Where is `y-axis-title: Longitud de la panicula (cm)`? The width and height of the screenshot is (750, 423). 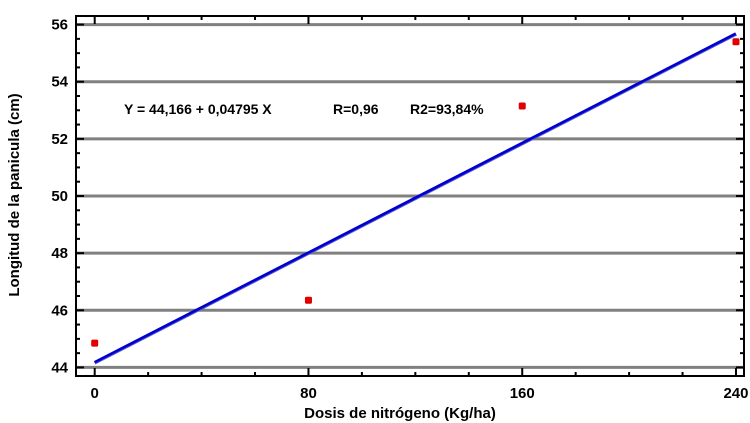 y-axis-title: Longitud de la panicula (cm) is located at coordinates (14, 194).